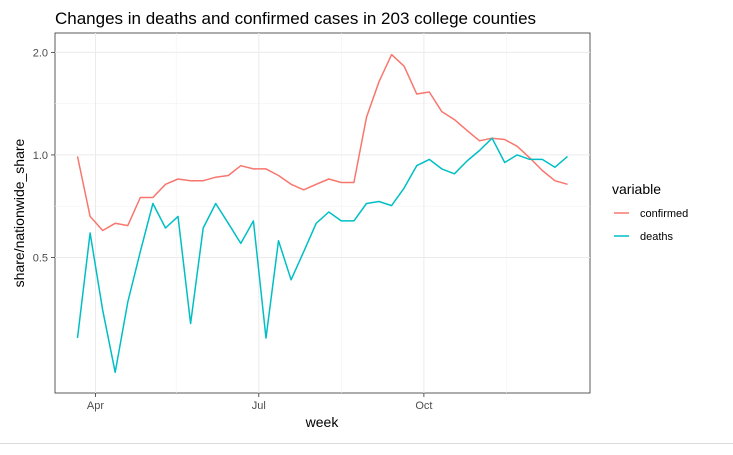 The height and width of the screenshot is (455, 733). Describe the element at coordinates (657, 237) in the screenshot. I see `legend-label-deaths: deaths` at that location.